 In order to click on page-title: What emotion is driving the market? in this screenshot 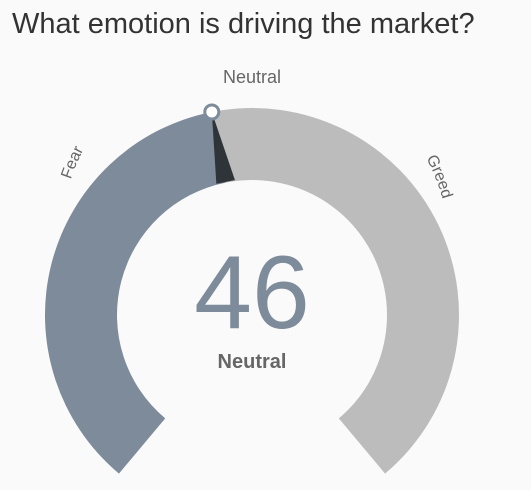, I will do `click(243, 24)`.